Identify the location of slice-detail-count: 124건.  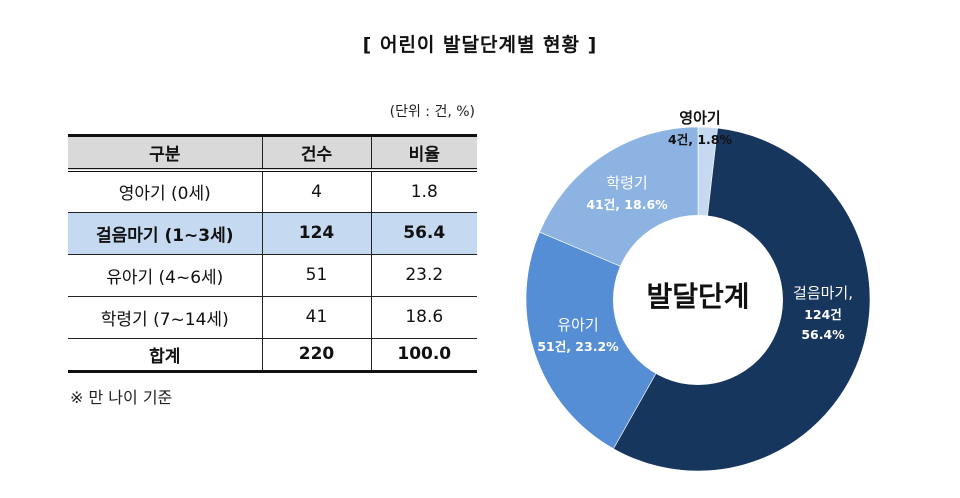
(823, 314).